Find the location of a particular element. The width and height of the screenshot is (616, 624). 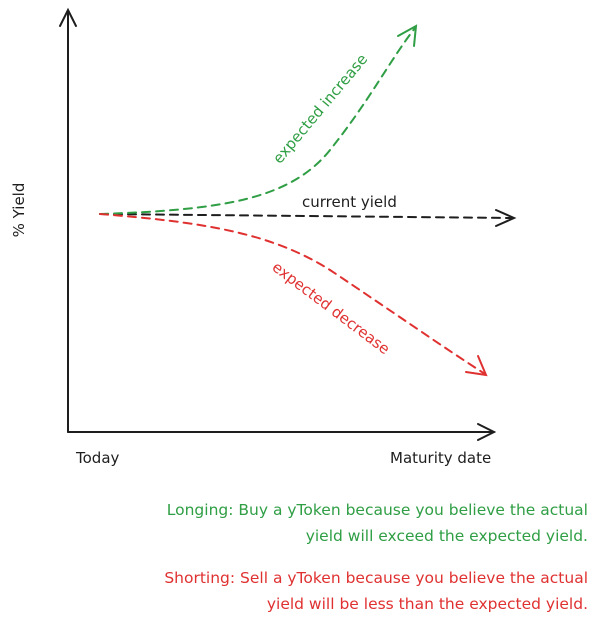

decrease-arrow is located at coordinates (476, 366).